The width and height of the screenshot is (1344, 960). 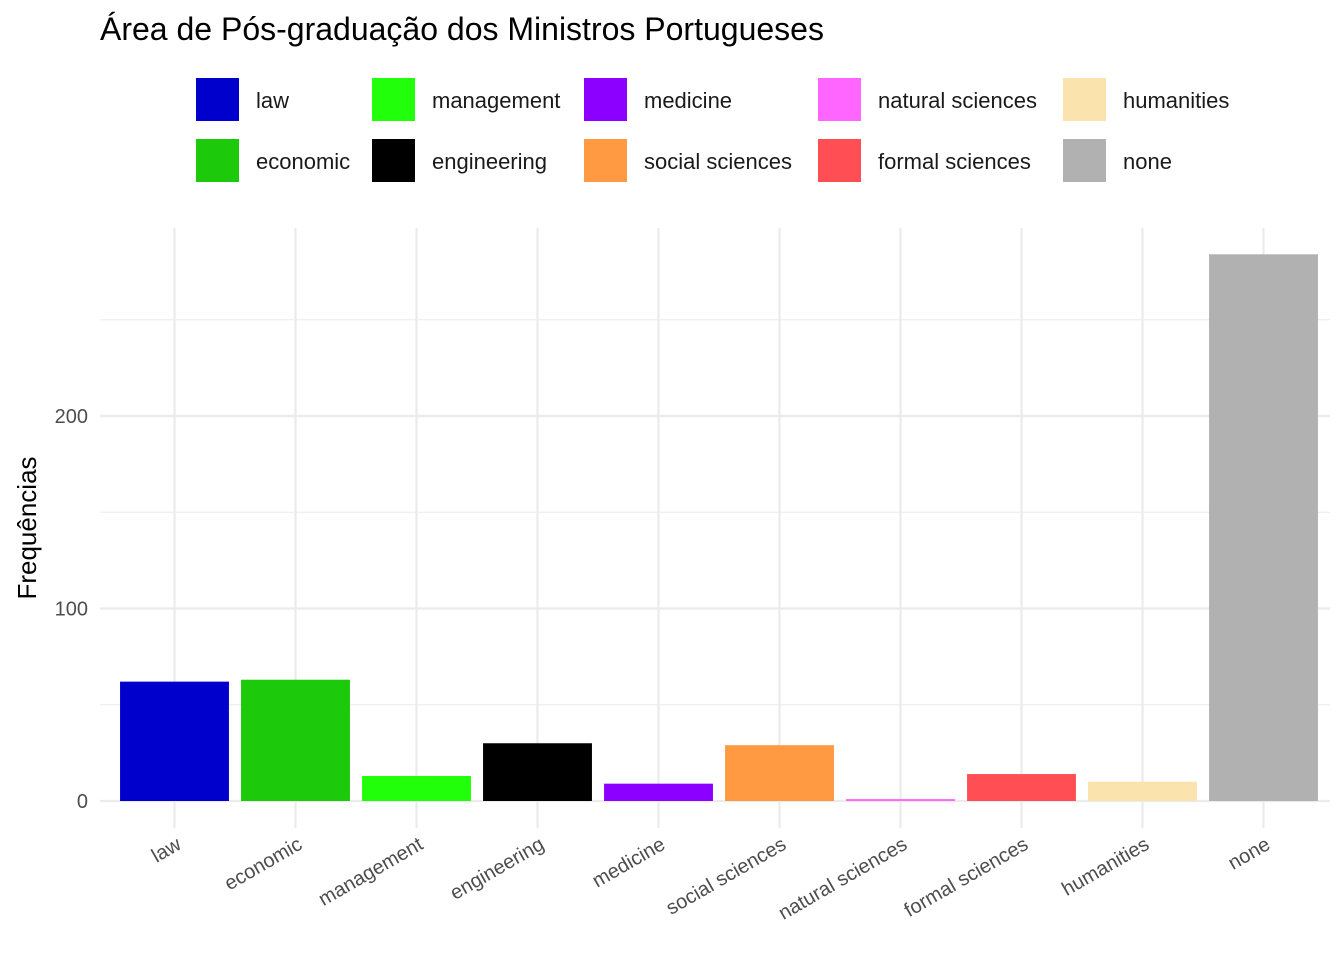 I want to click on legend-label: humanities, so click(x=1176, y=100).